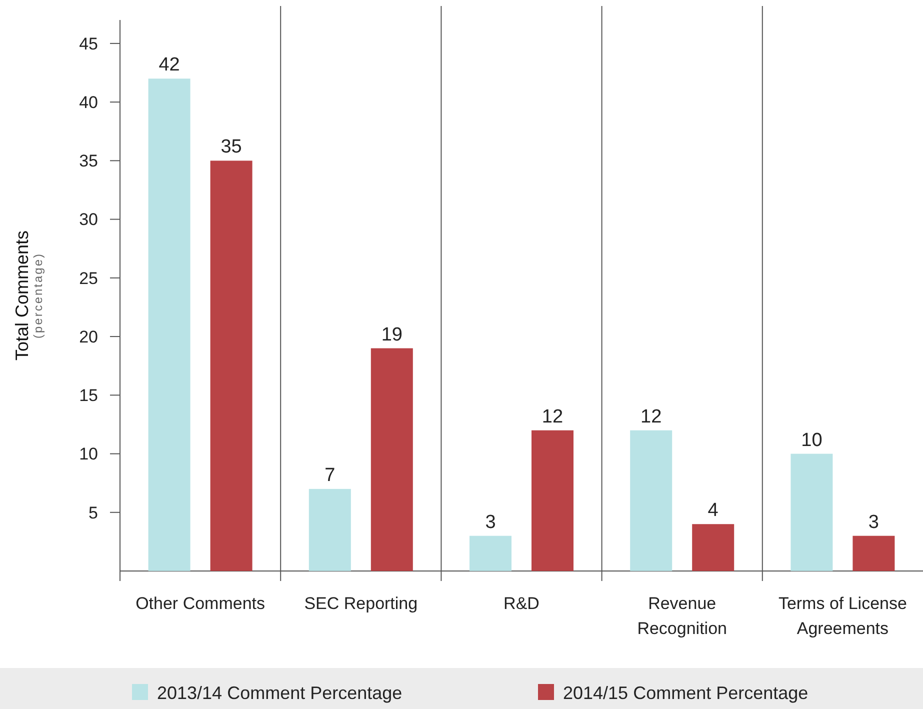 The image size is (923, 709). I want to click on x-tick-label: Terms of License Agreements, so click(842, 616).